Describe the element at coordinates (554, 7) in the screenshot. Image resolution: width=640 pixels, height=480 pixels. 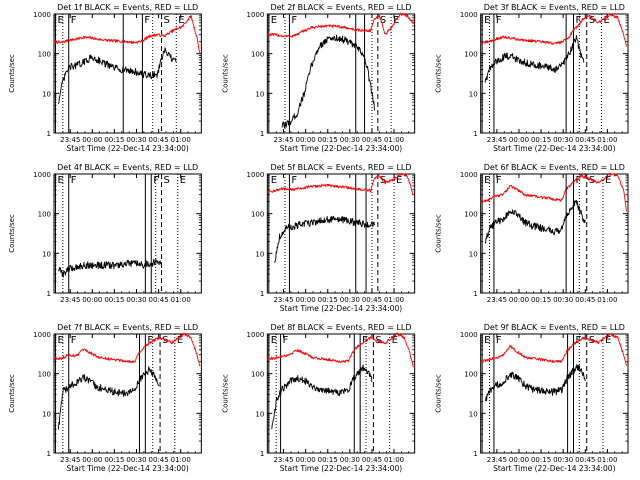
I see `panel-title: Det 3f BLACK = Events, RED = LLD` at that location.